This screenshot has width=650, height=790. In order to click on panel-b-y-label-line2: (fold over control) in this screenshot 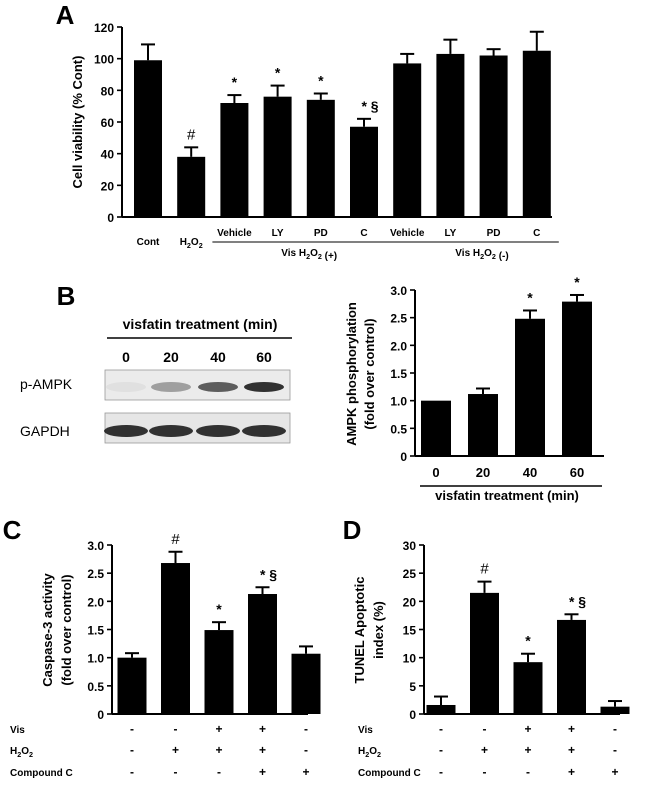, I will do `click(369, 373)`.